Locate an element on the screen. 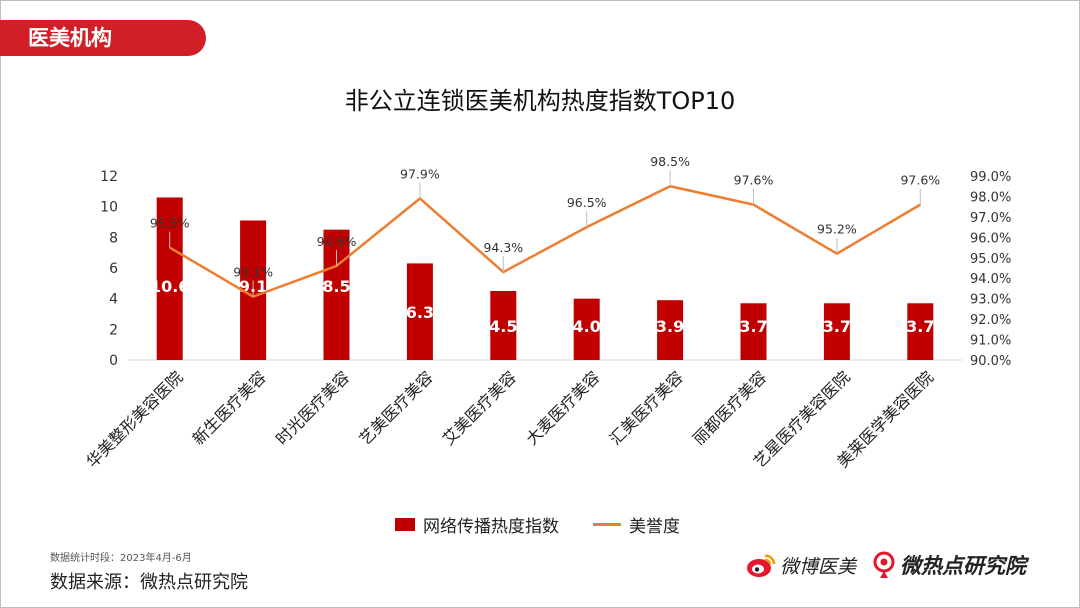 The image size is (1080, 608). line-data-label: 93.1% is located at coordinates (253, 272).